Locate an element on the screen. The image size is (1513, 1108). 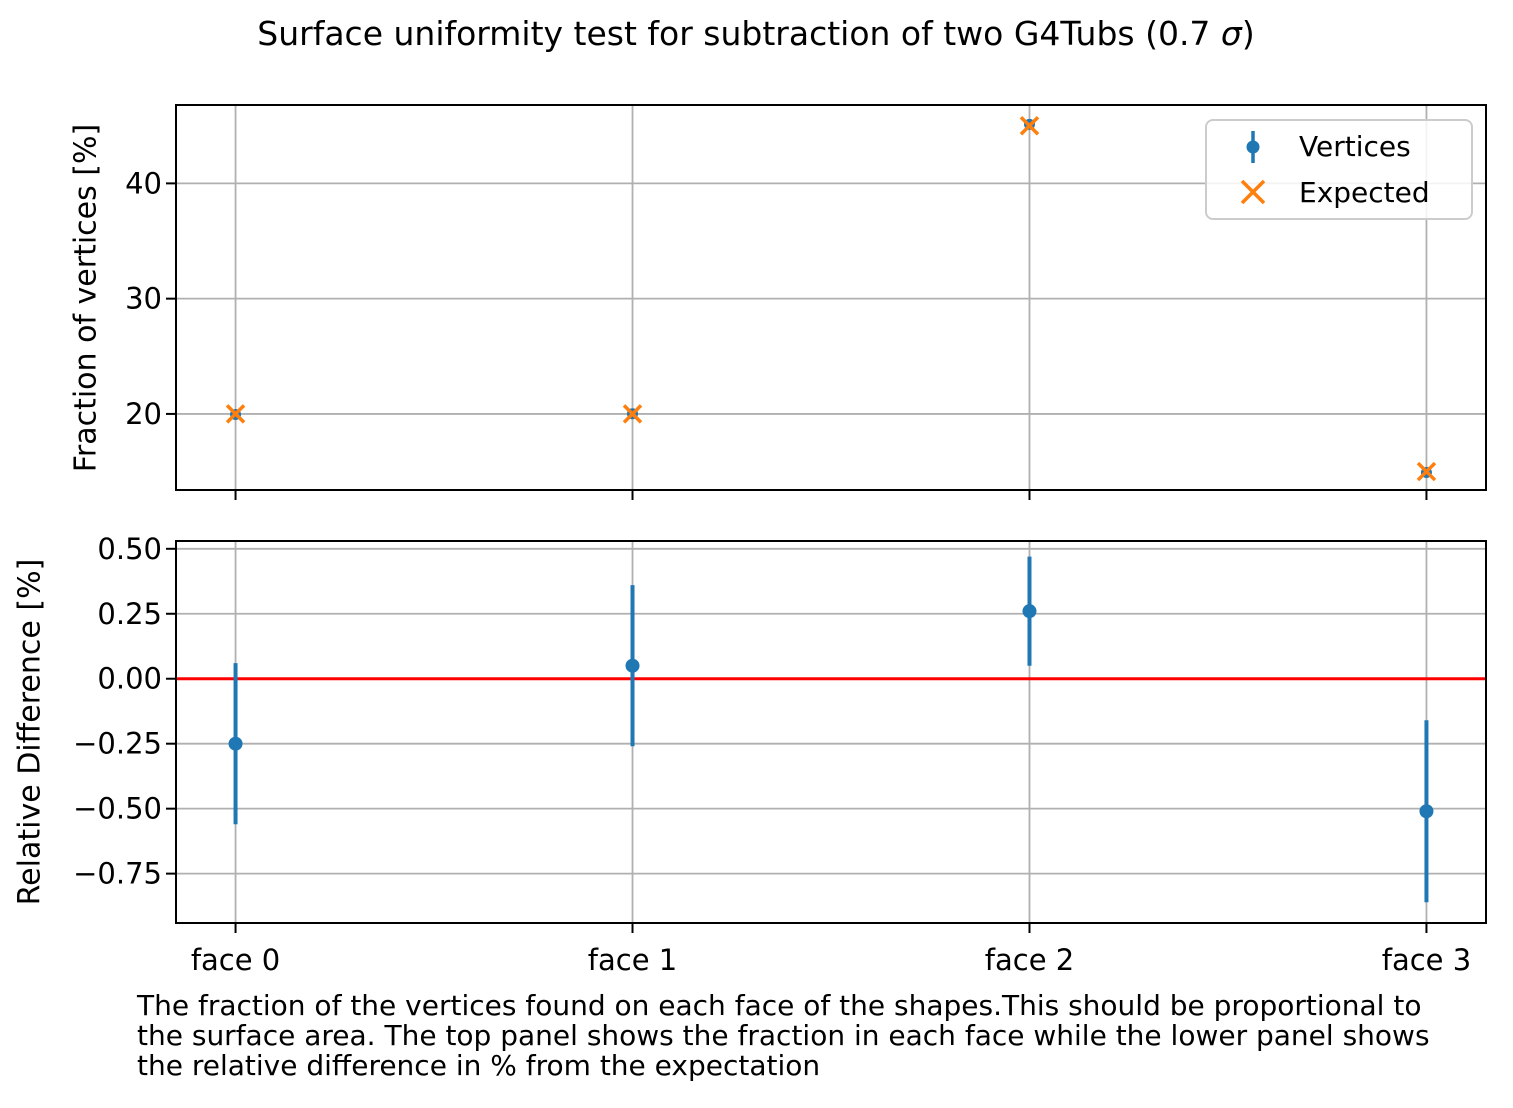
x-tick-label: face 2 is located at coordinates (1029, 960).